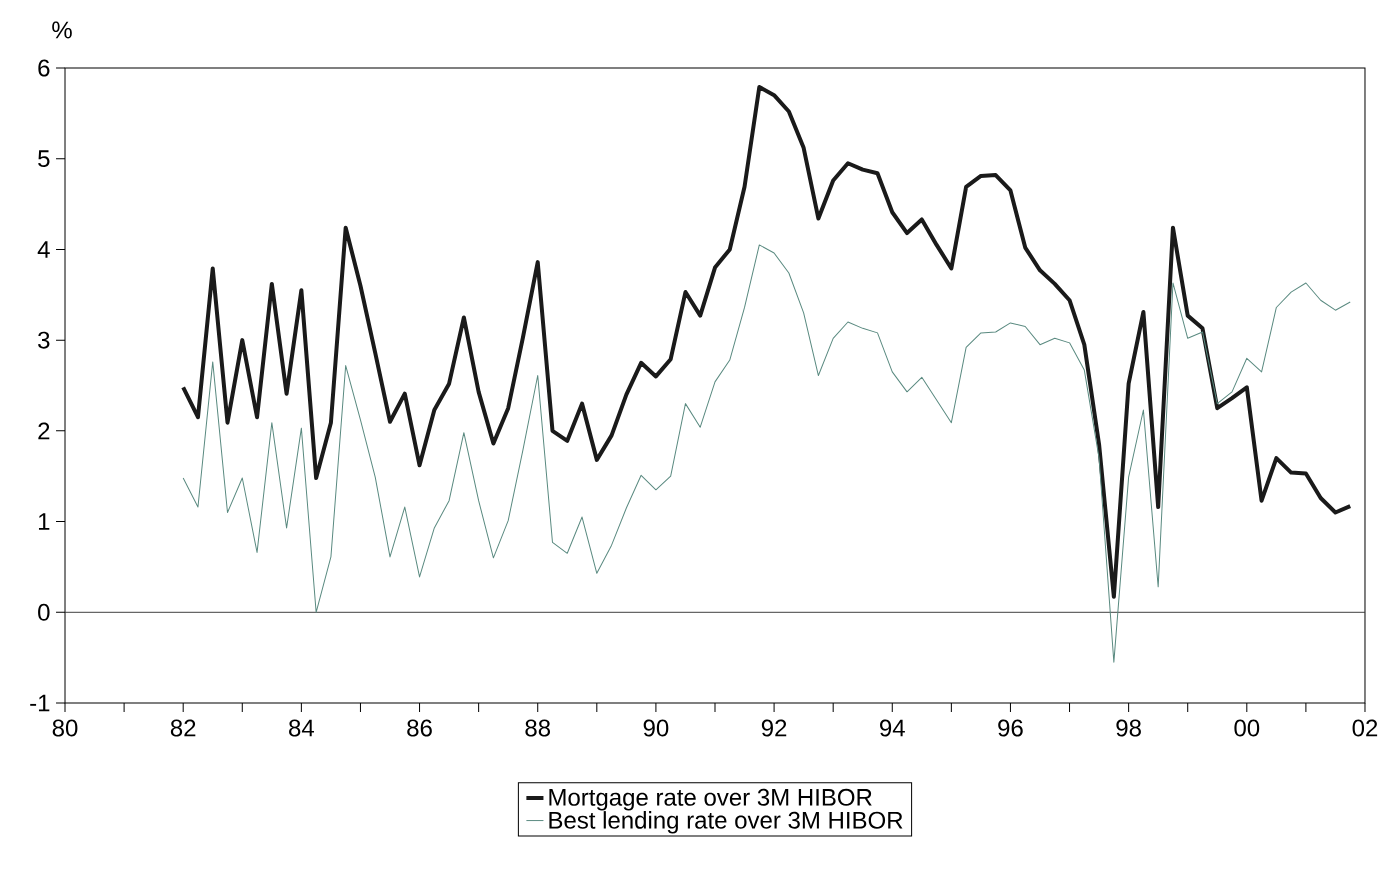 This screenshot has height=893, width=1382. What do you see at coordinates (726, 822) in the screenshot?
I see `legend-label: Best lending rate over 3M HIBOR` at bounding box center [726, 822].